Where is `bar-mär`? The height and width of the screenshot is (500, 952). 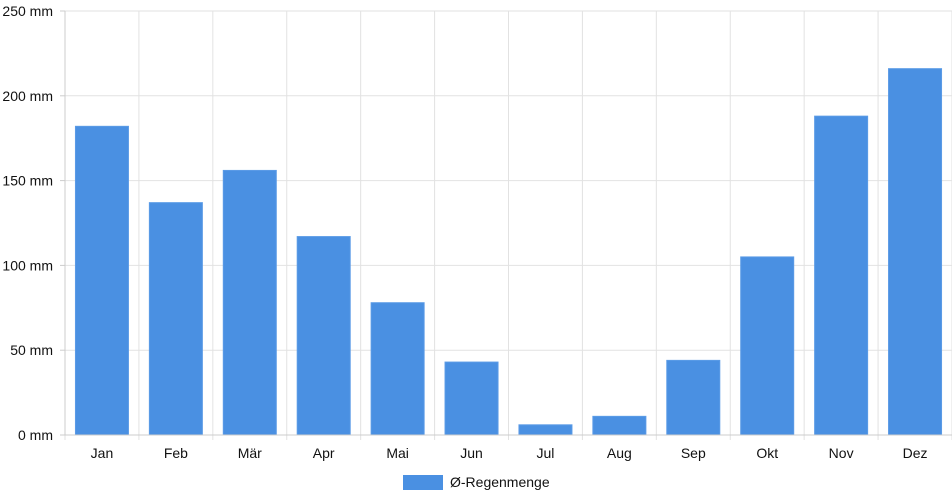 bar-mär is located at coordinates (249, 302).